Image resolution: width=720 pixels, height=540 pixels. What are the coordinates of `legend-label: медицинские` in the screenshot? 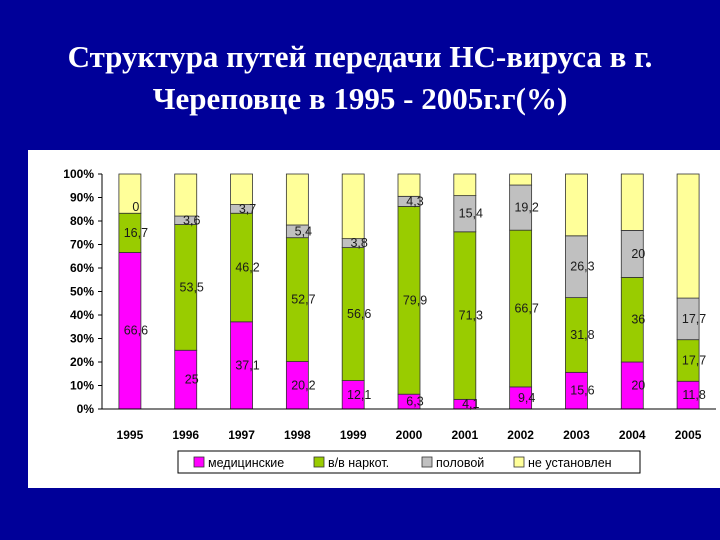 It's located at (246, 463).